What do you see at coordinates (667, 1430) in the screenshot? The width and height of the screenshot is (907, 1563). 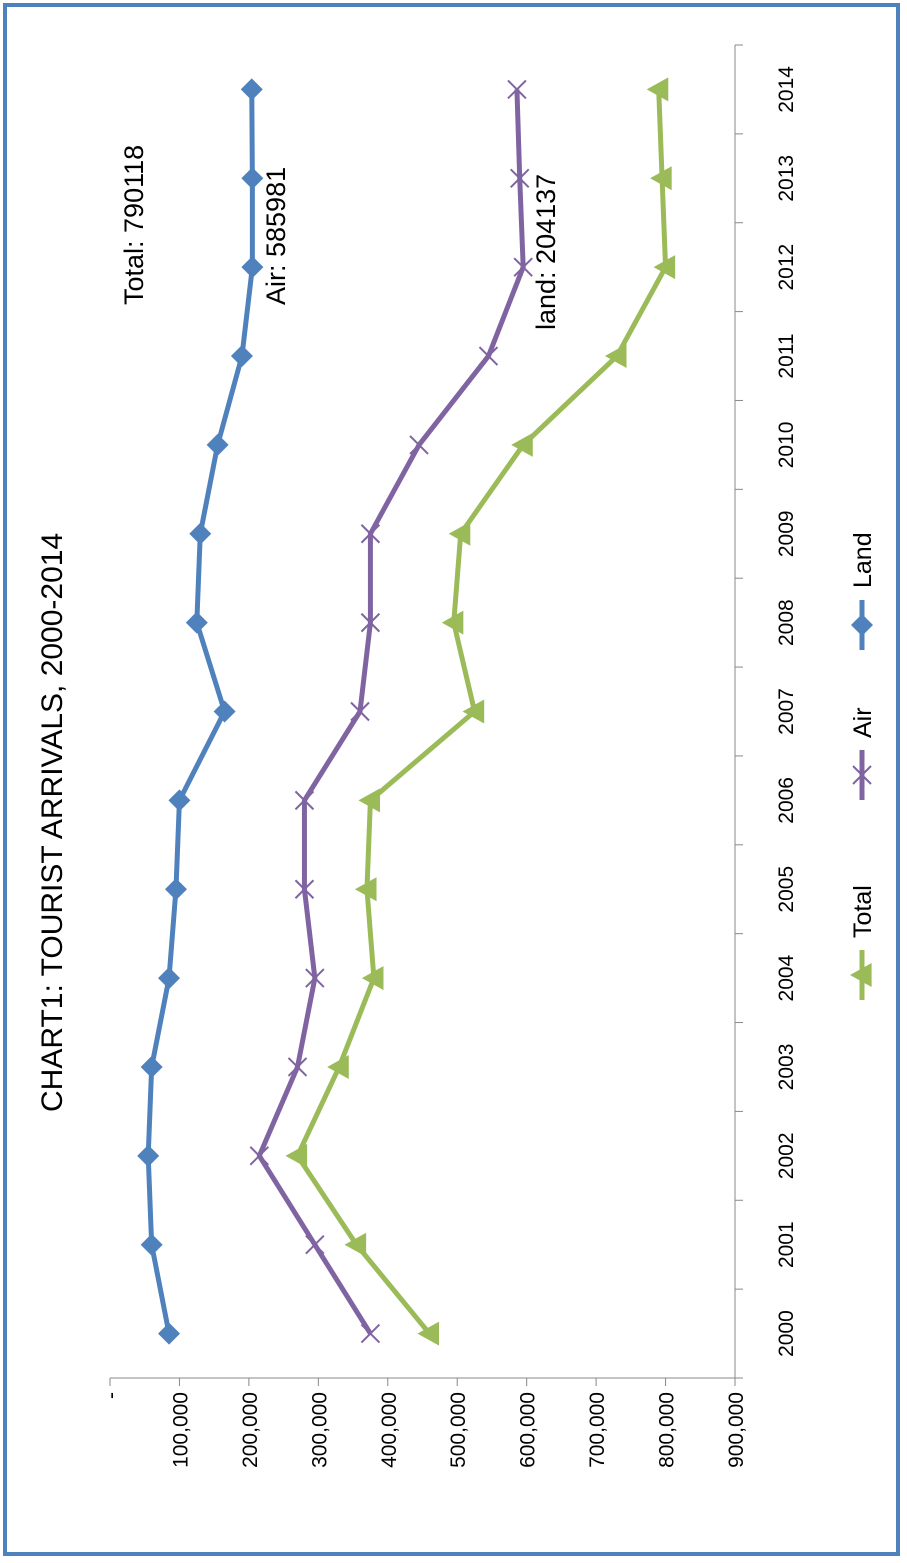 I see `value-tick-label: 800,000` at bounding box center [667, 1430].